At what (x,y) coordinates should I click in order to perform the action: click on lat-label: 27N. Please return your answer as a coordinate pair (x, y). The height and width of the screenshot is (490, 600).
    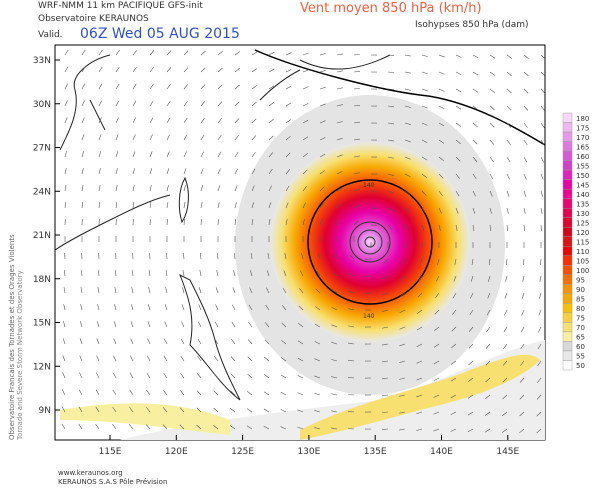
    Looking at the image, I should click on (42, 149).